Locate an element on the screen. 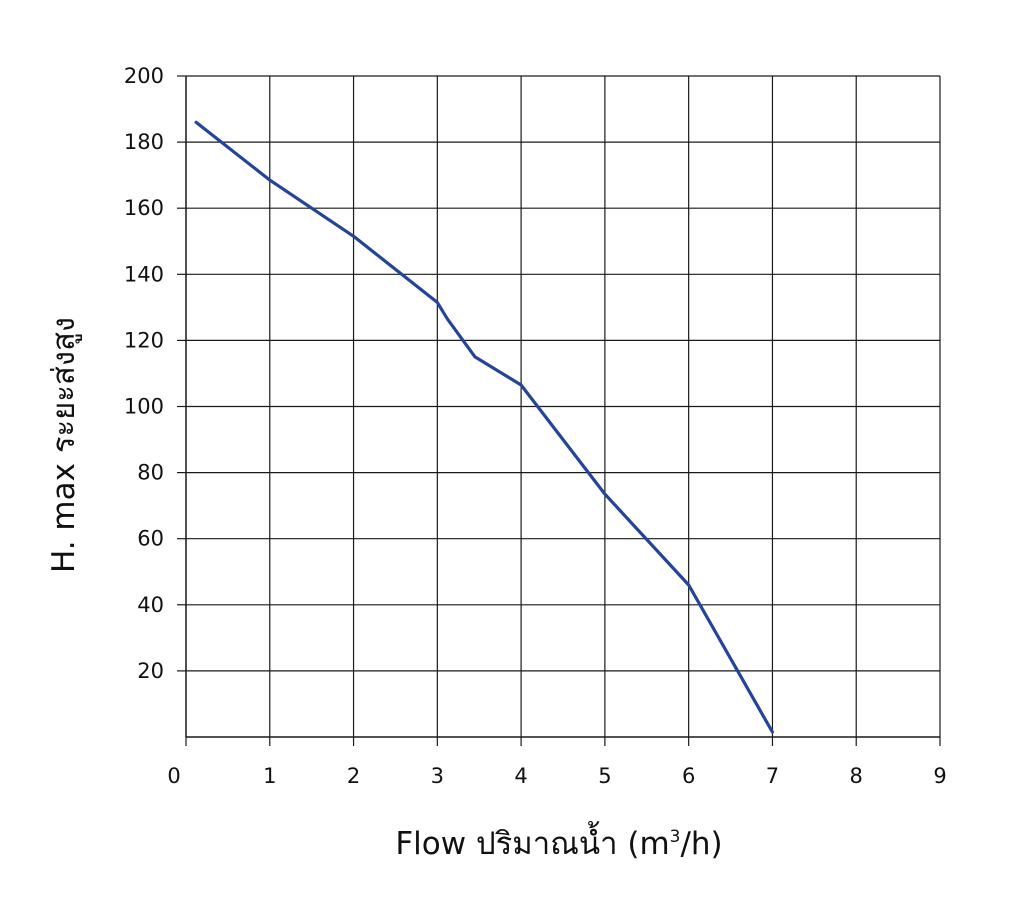 This screenshot has width=1024, height=904. y-tick-label-120: 120 is located at coordinates (144, 340).